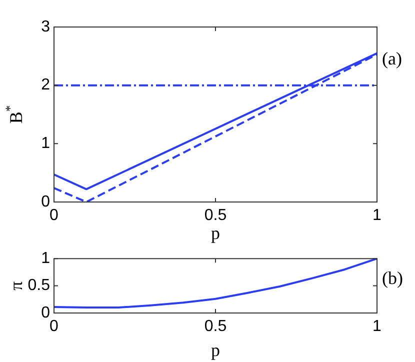  I want to click on y-axis-title: π, so click(16, 285).